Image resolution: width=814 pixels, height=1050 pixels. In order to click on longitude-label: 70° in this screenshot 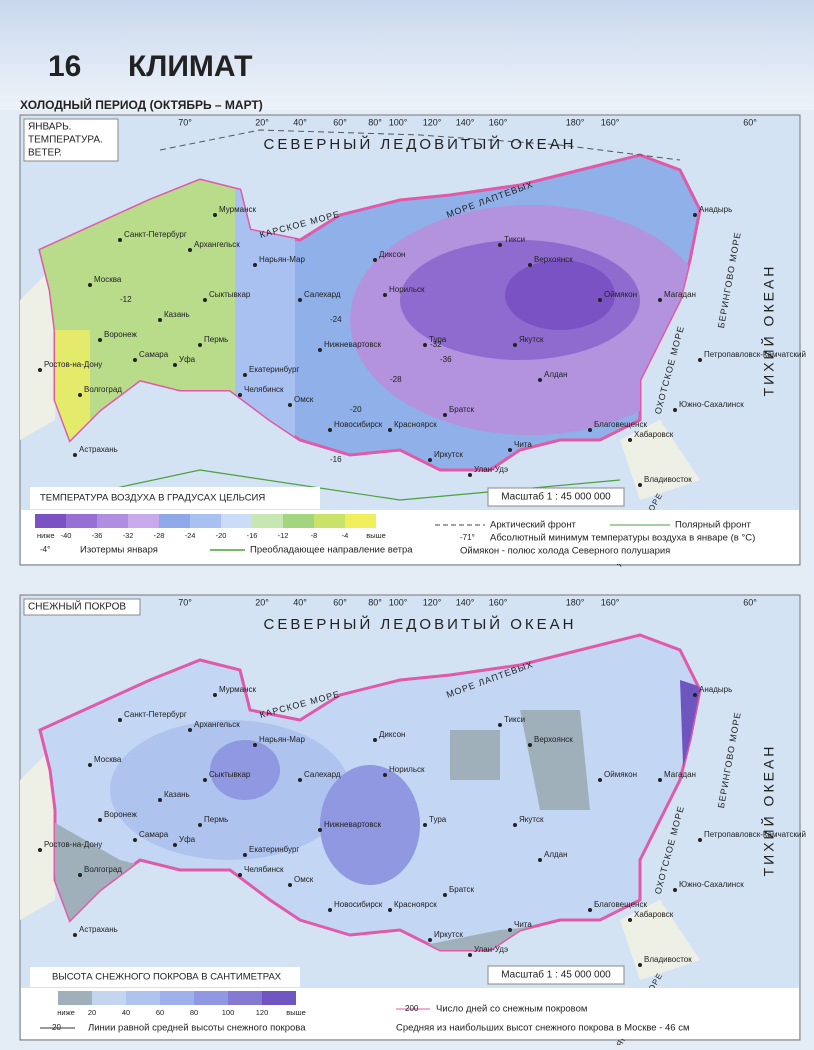, I will do `click(185, 602)`.